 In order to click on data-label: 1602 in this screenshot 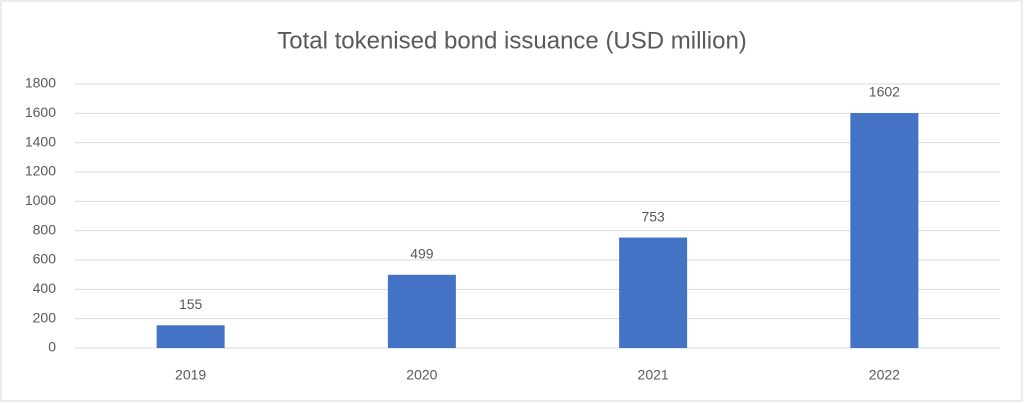, I will do `click(884, 92)`.